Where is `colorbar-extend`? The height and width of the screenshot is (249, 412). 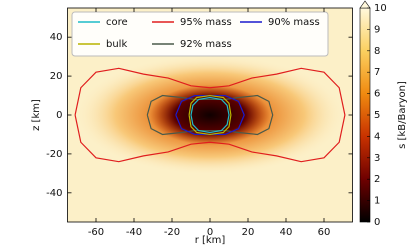
colorbar-extend is located at coordinates (365, 4).